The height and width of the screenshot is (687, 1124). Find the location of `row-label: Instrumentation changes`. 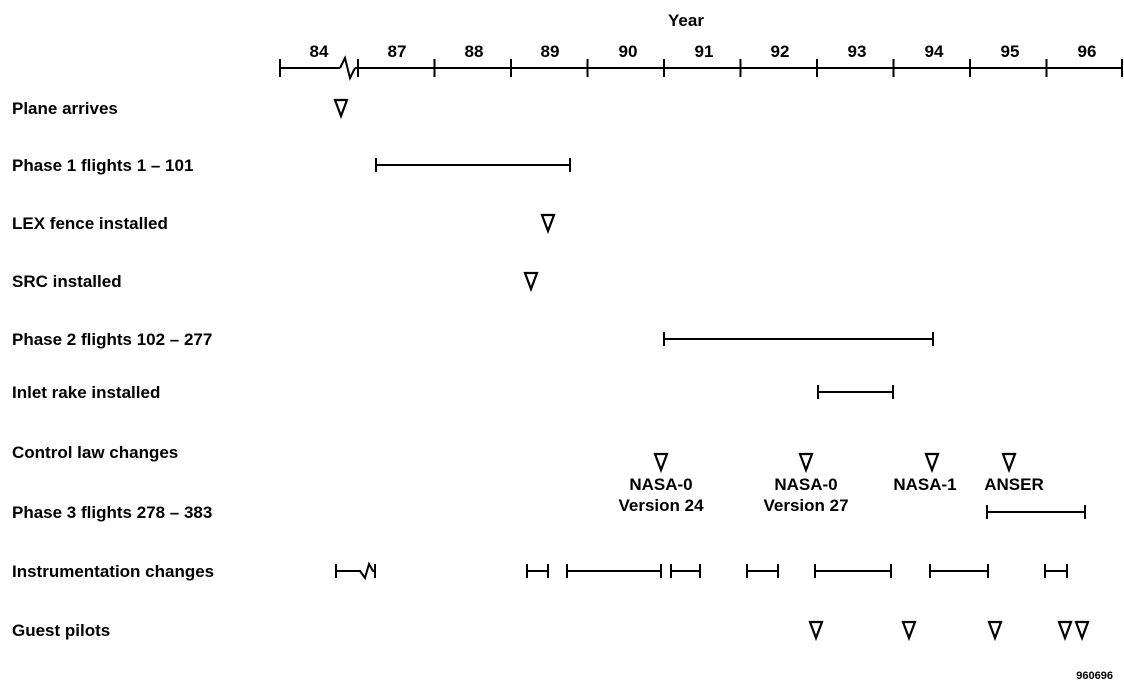

row-label: Instrumentation changes is located at coordinates (113, 571).